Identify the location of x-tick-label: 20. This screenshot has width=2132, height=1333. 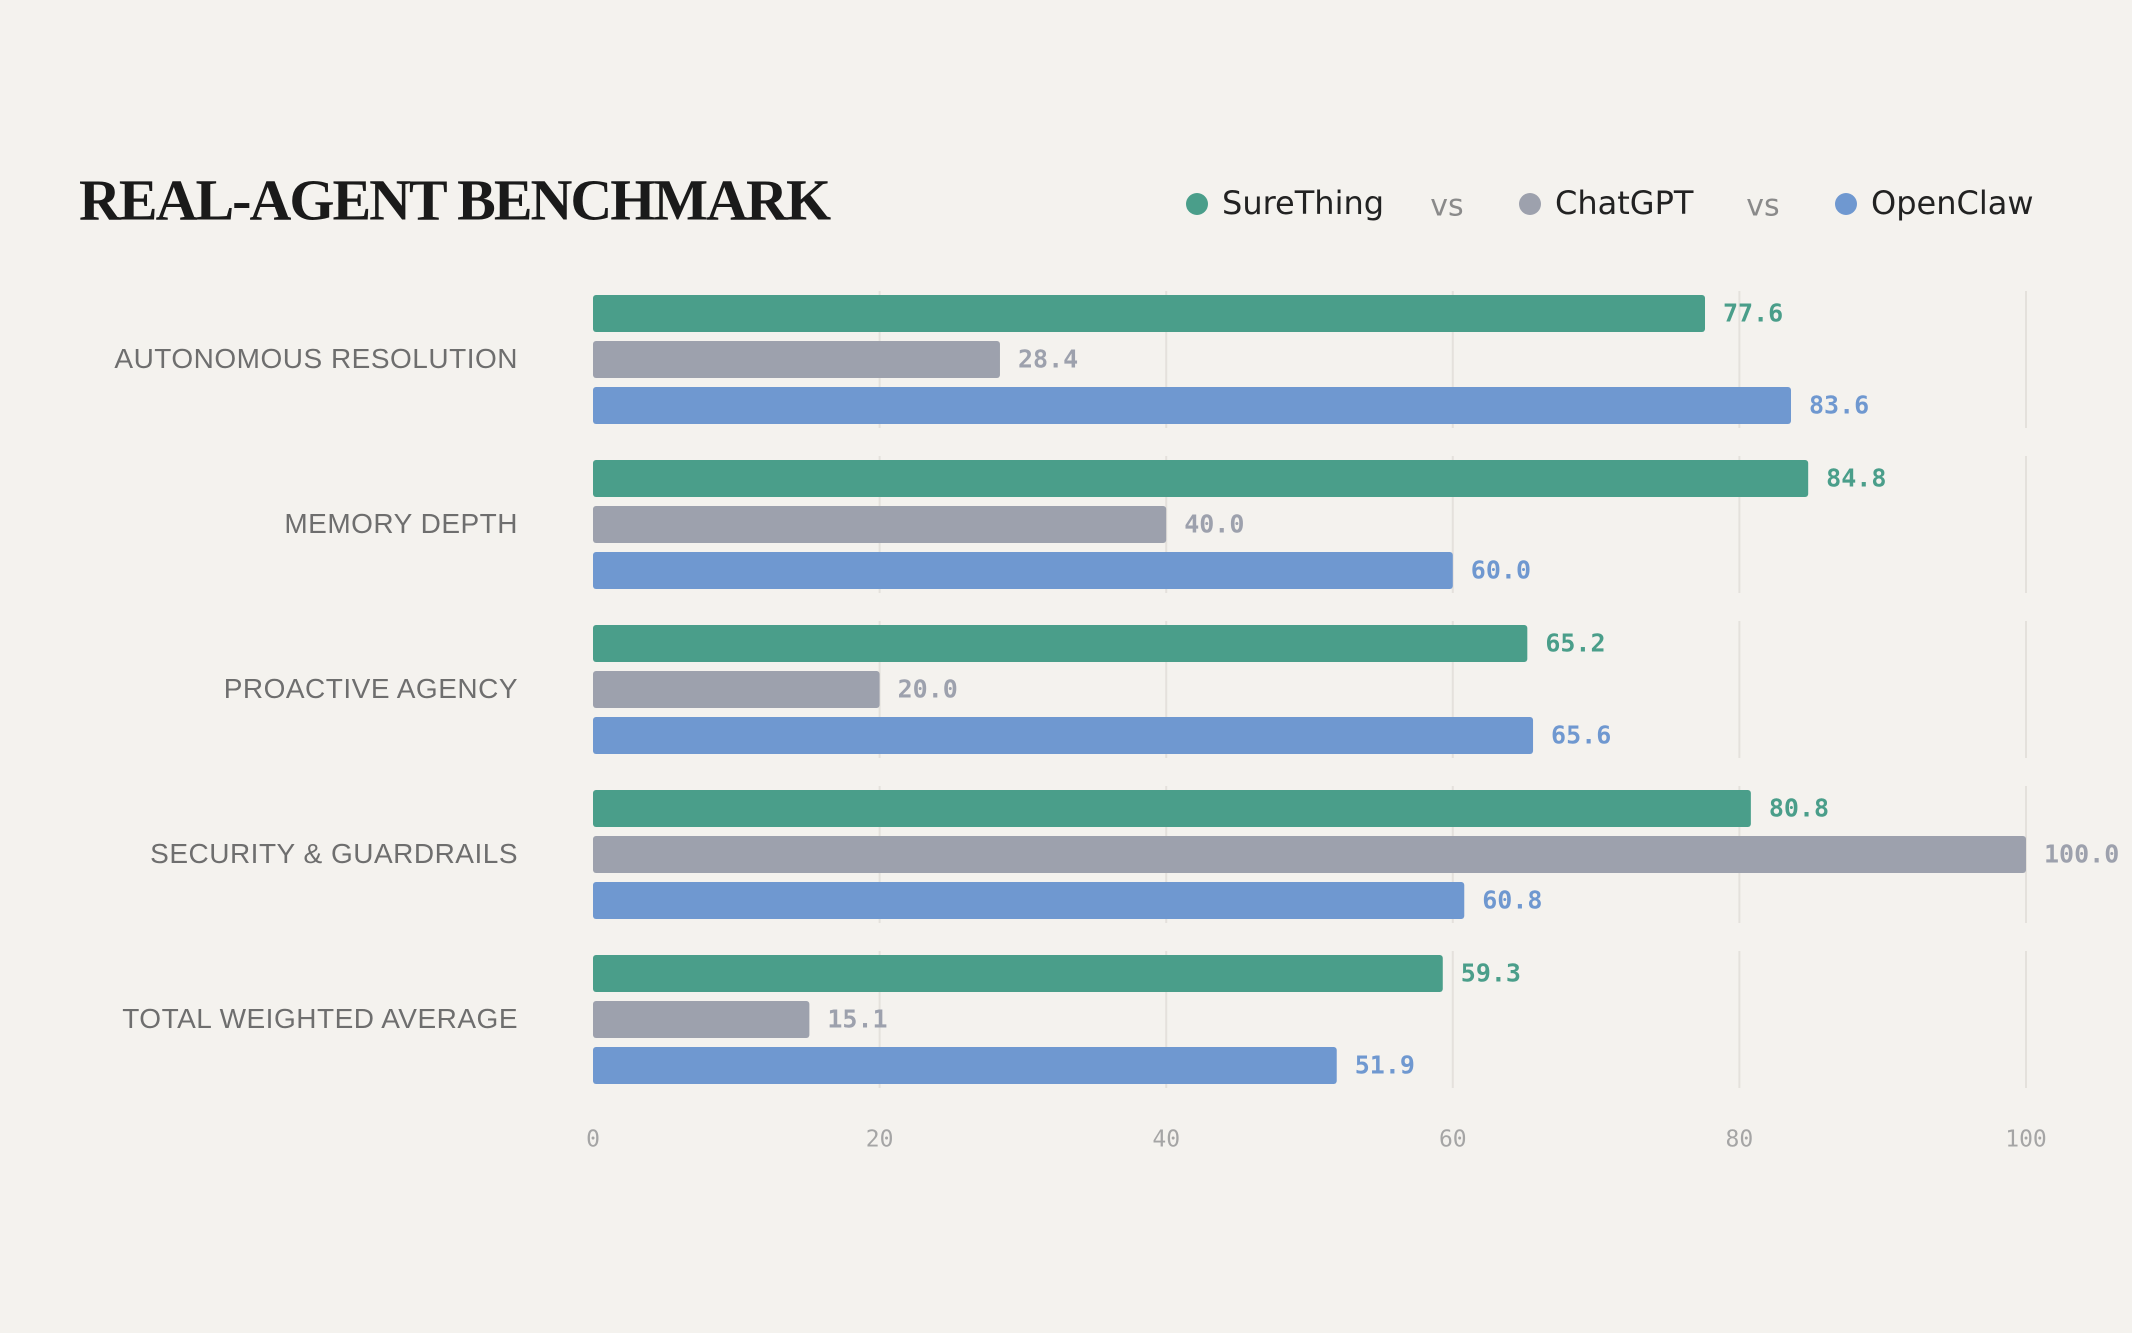
(880, 1140).